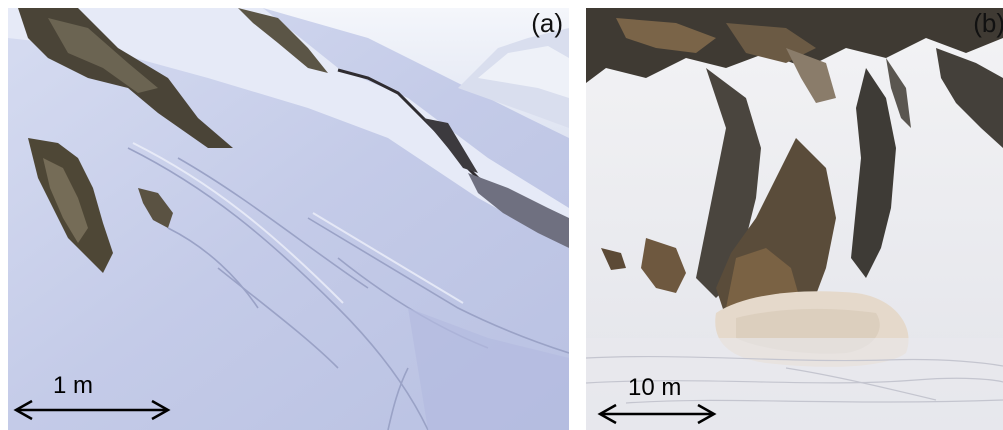 Image resolution: width=1003 pixels, height=430 pixels. I want to click on scale-bar-label-a: 1 m, so click(73, 385).